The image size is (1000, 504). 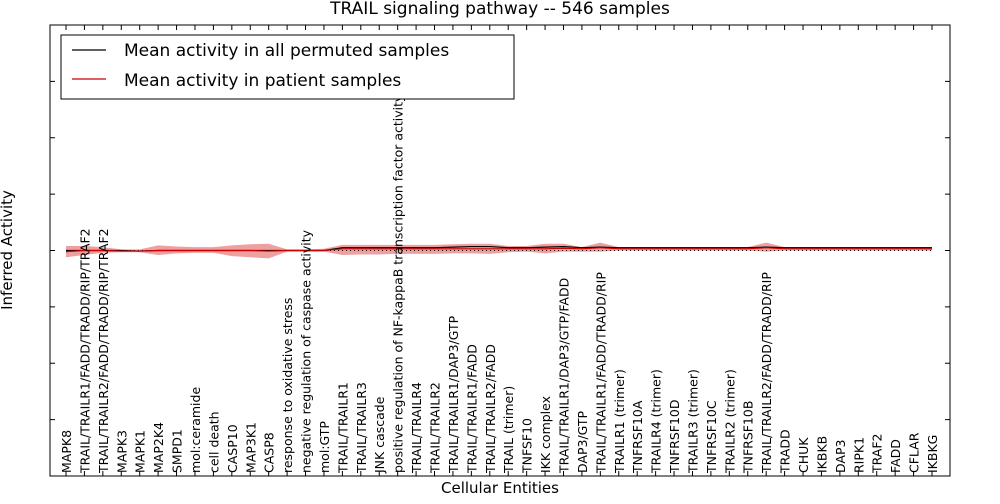 What do you see at coordinates (453, 394) in the screenshot?
I see `x-category-label: TRAIL/TRAILR1/DAP3/GTP` at bounding box center [453, 394].